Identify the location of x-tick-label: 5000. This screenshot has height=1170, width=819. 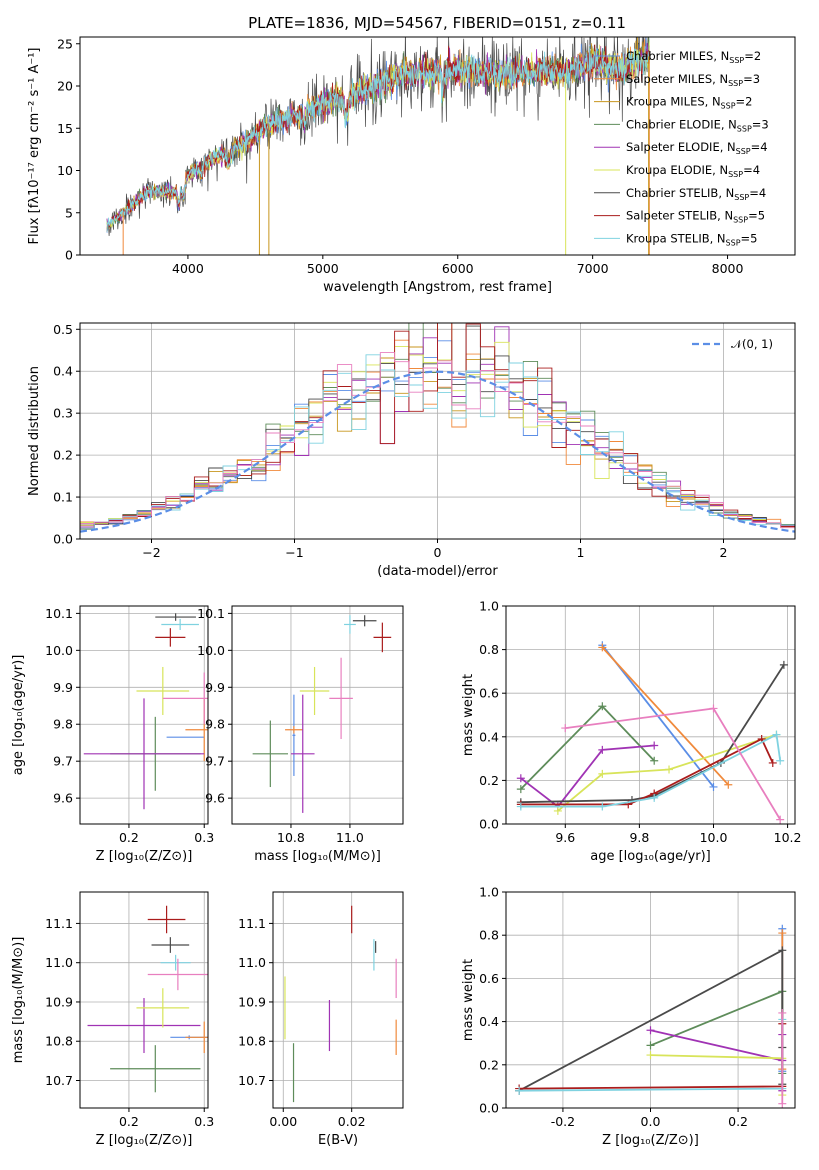
(323, 268).